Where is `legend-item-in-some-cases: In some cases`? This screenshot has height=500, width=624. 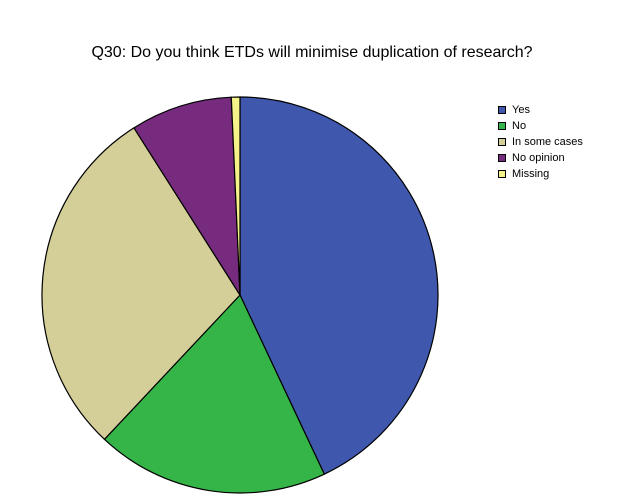
legend-item-in-some-cases: In some cases is located at coordinates (540, 142).